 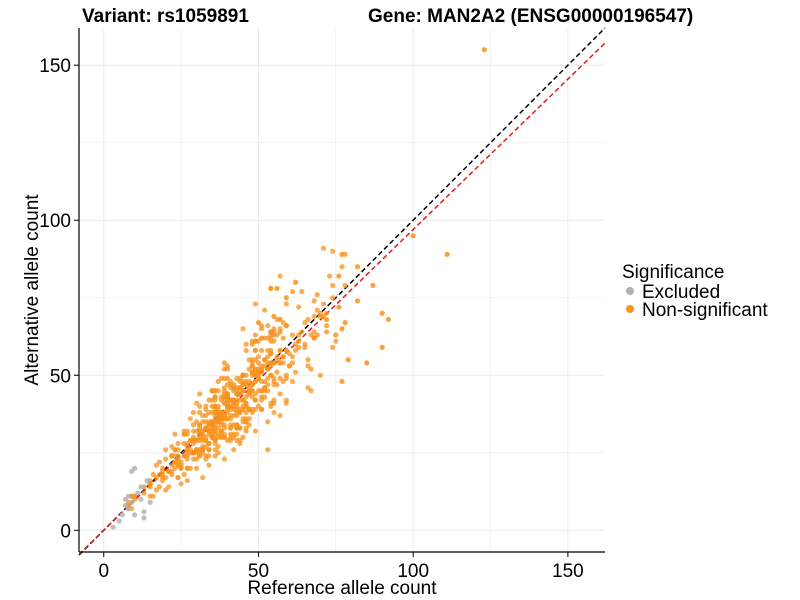 What do you see at coordinates (65, 531) in the screenshot?
I see `y-tick-label: 0` at bounding box center [65, 531].